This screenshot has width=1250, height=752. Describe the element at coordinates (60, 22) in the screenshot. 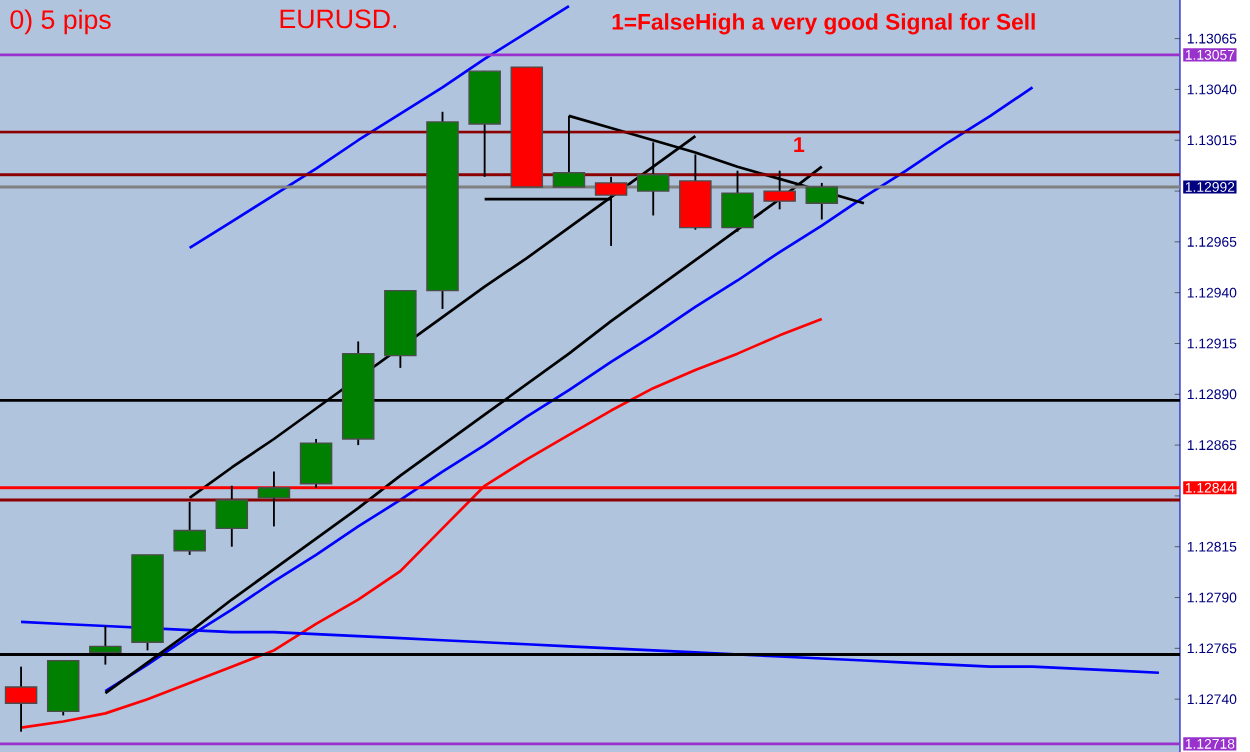

I see `chart-subtitle: 0) 5 pips` at that location.